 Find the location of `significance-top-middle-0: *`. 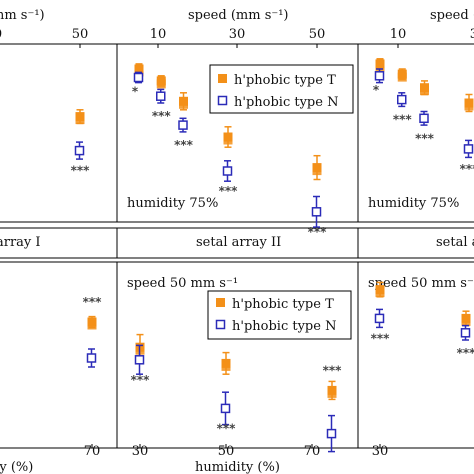

significance-top-middle-0: * is located at coordinates (135, 92).